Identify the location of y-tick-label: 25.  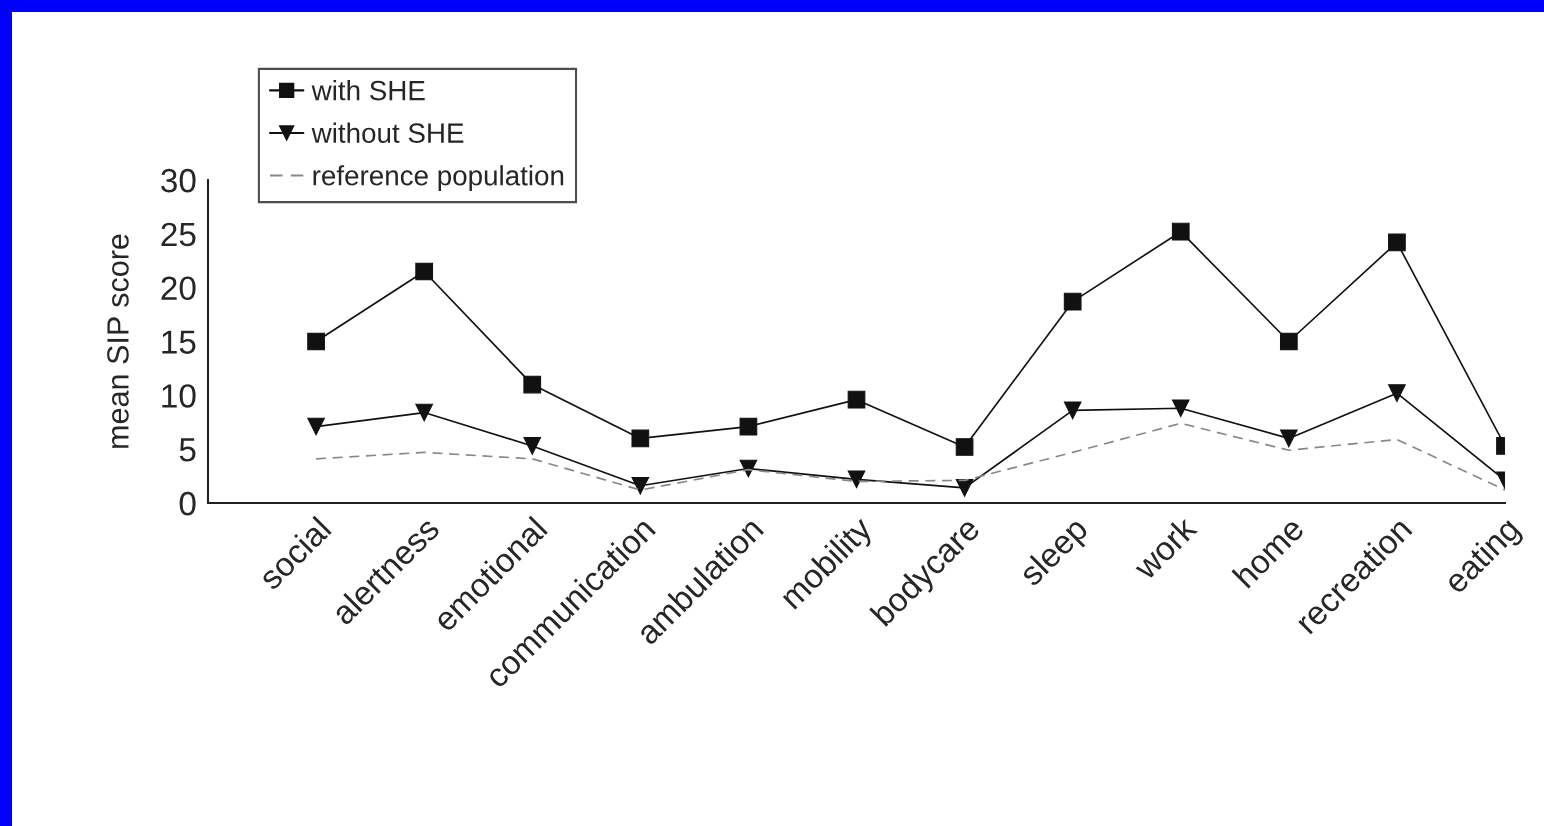
(178, 234).